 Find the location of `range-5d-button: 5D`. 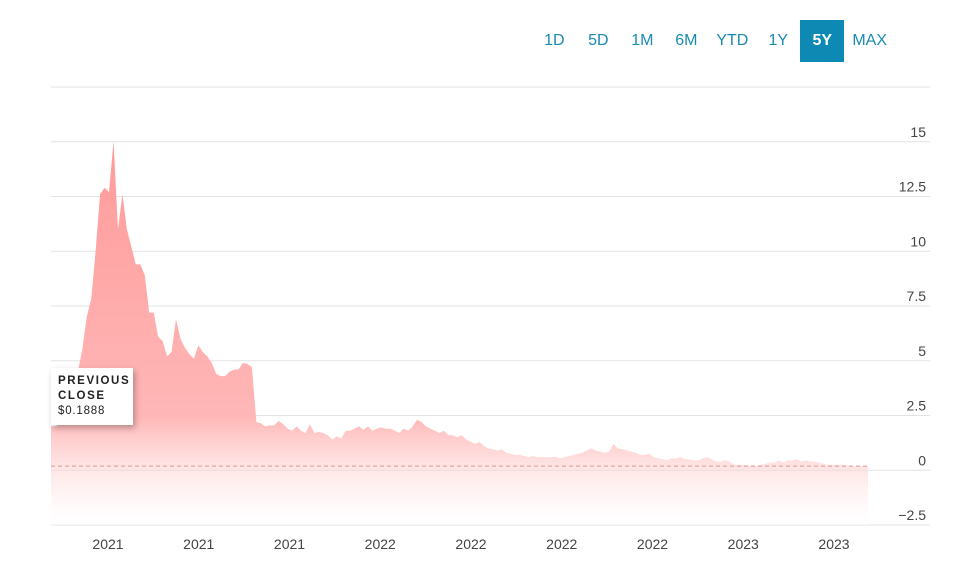

range-5d-button: 5D is located at coordinates (598, 41).